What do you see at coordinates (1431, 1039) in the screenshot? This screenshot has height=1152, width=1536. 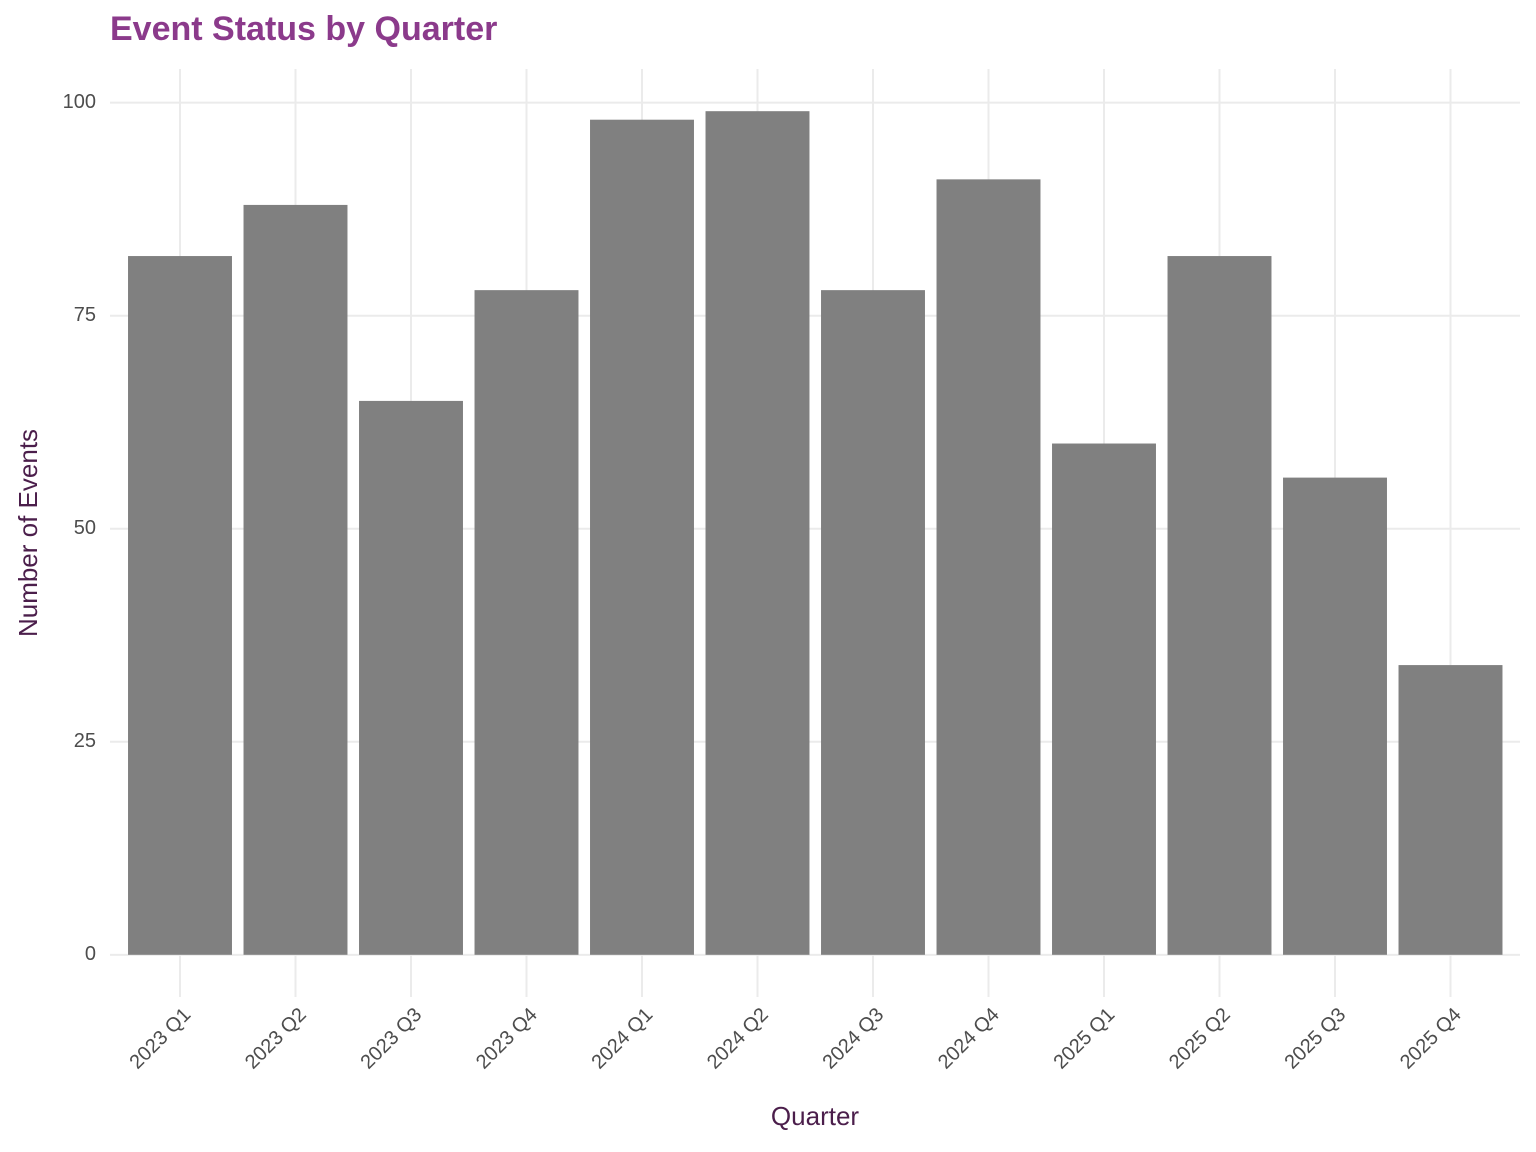 I see `x-tick-label: 2025 Q4` at bounding box center [1431, 1039].